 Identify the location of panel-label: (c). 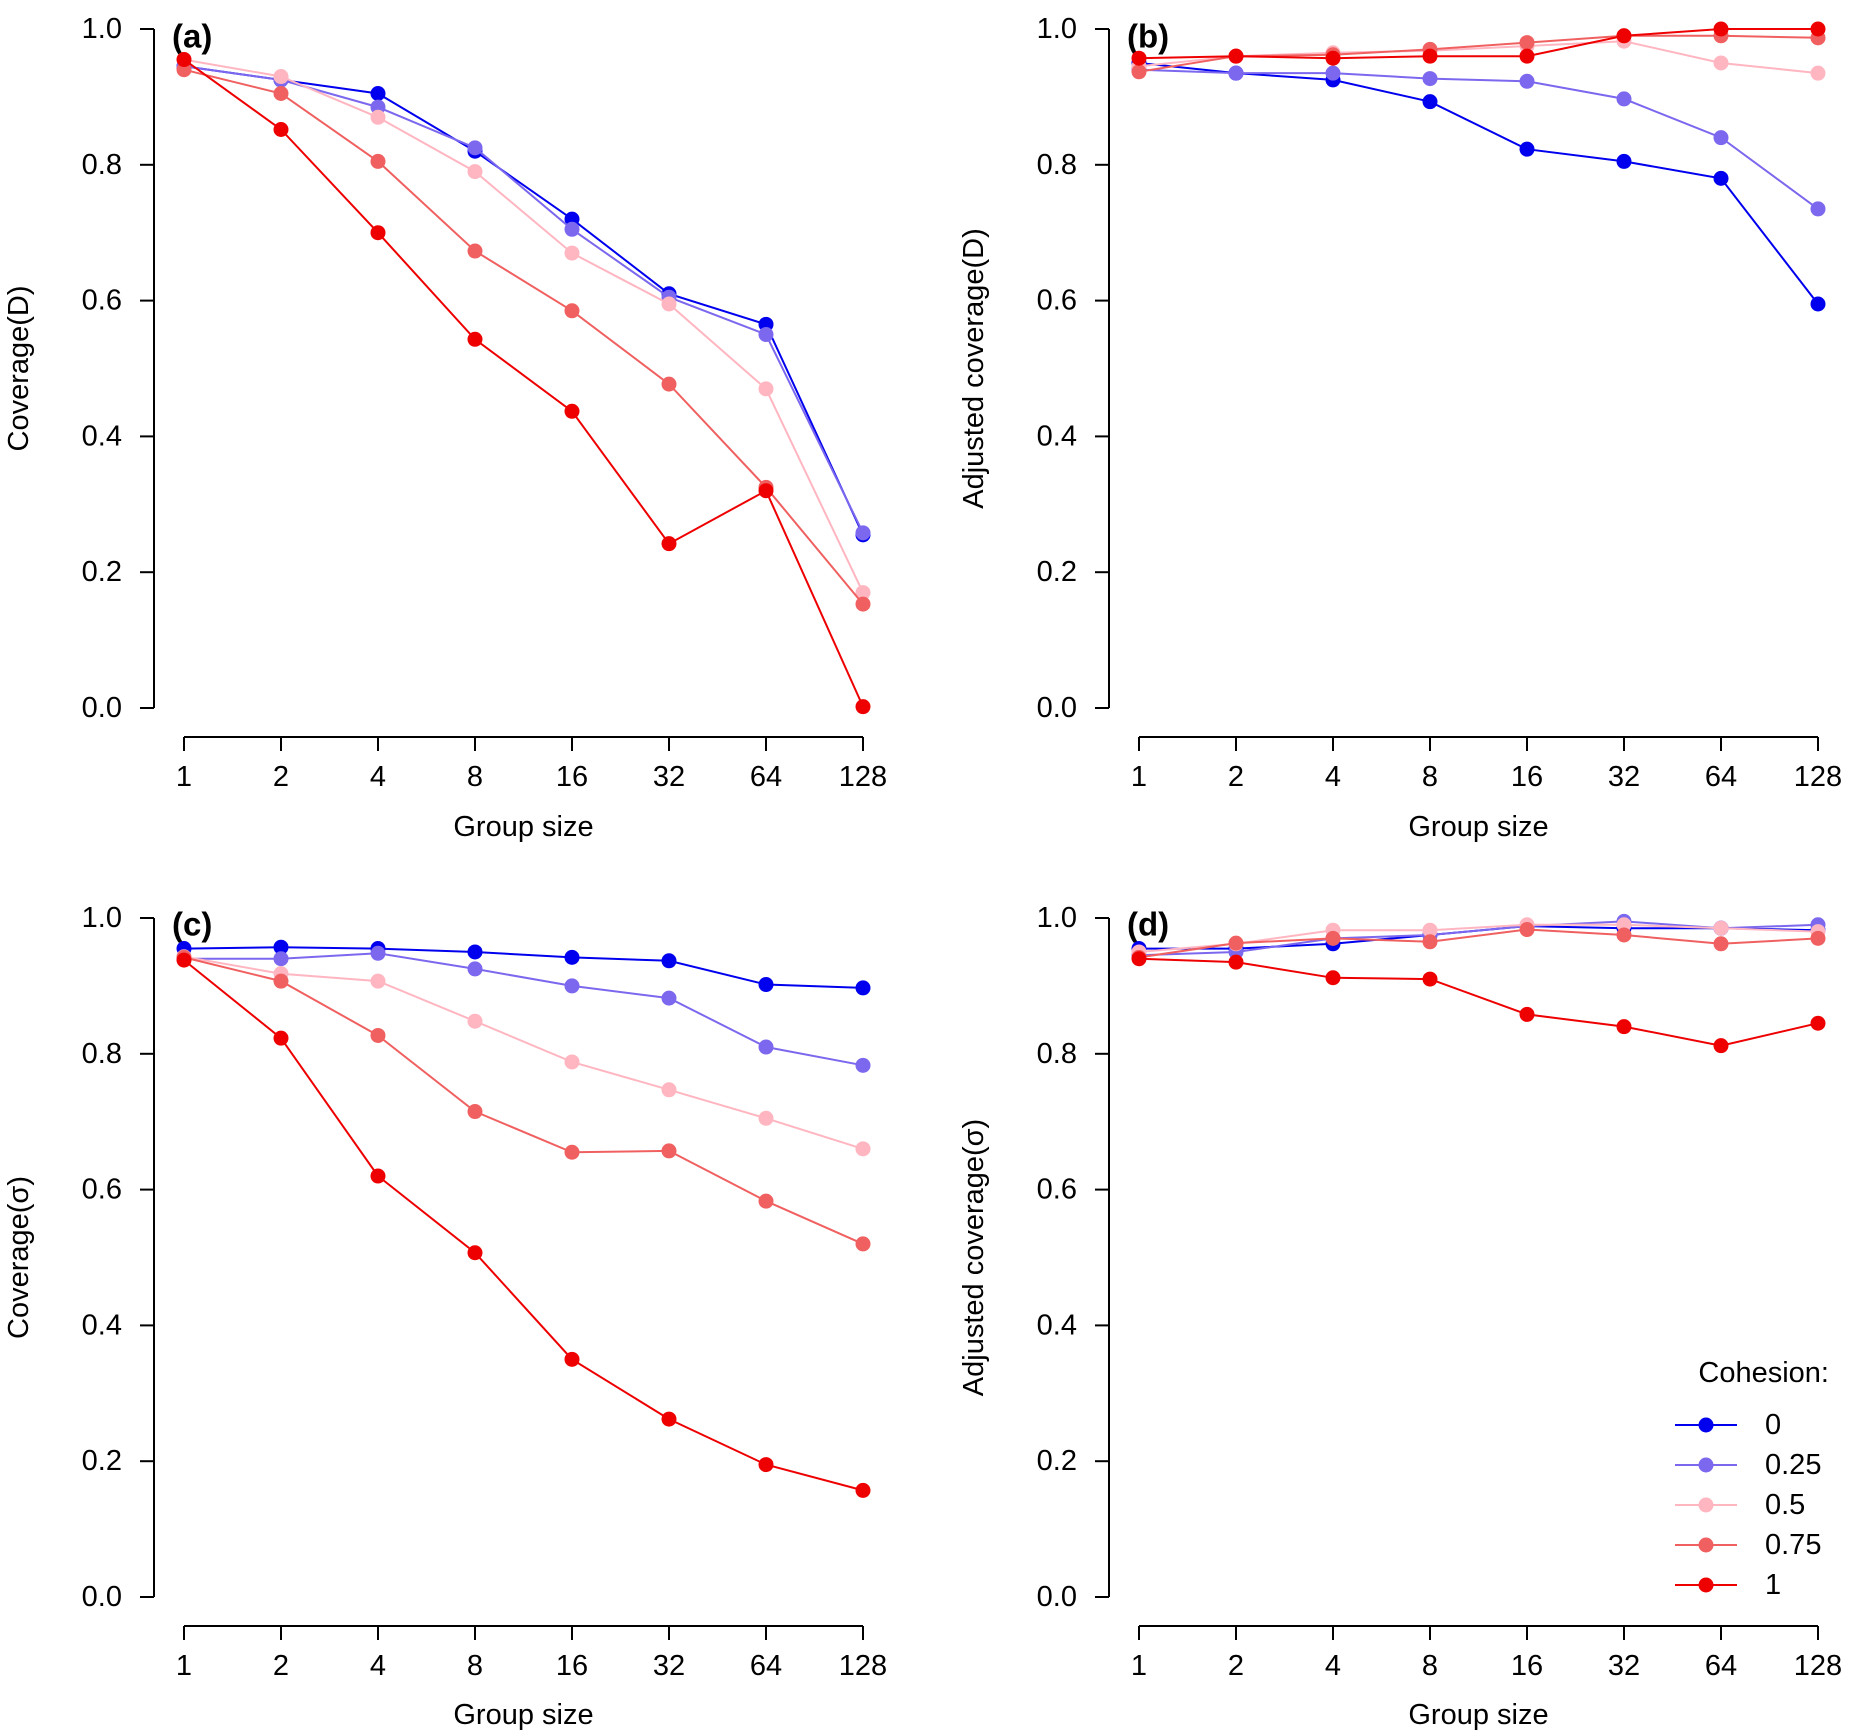
(192, 924).